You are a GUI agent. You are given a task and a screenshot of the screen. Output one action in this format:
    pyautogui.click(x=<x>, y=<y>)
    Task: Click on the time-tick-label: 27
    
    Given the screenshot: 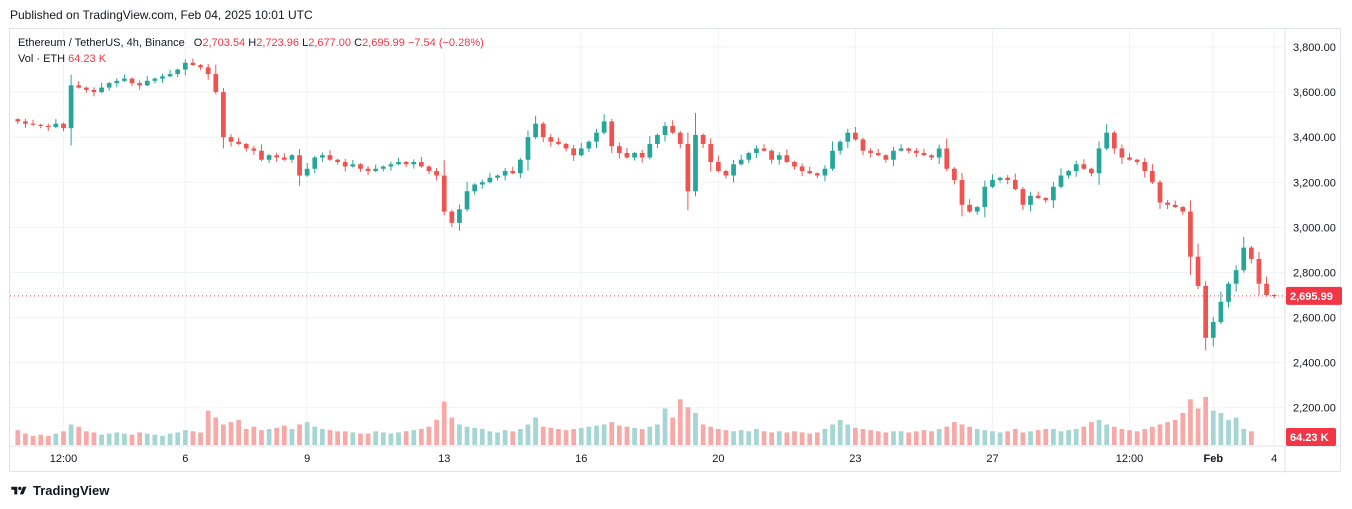 What is the action you would take?
    pyautogui.click(x=992, y=459)
    